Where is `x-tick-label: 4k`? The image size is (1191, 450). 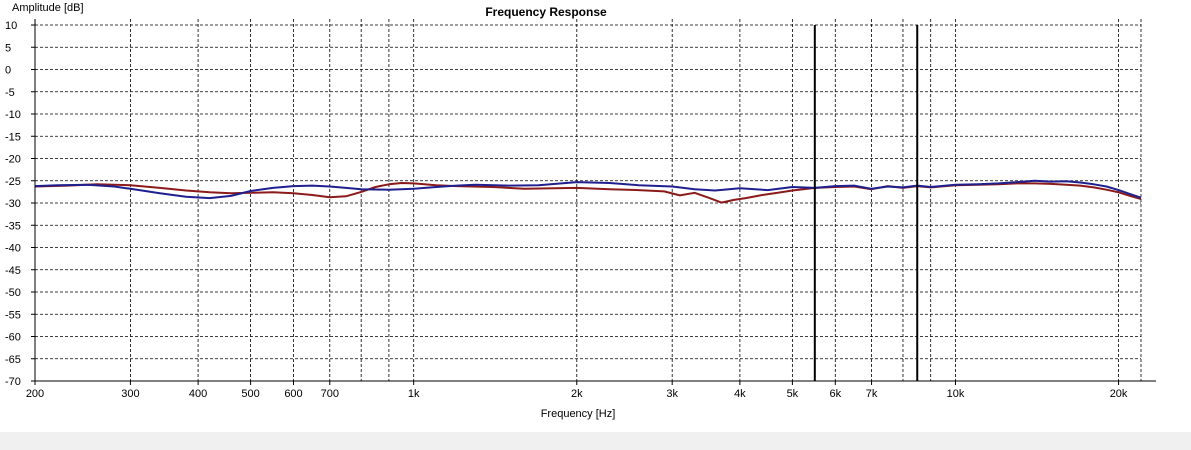 x-tick-label: 4k is located at coordinates (740, 394).